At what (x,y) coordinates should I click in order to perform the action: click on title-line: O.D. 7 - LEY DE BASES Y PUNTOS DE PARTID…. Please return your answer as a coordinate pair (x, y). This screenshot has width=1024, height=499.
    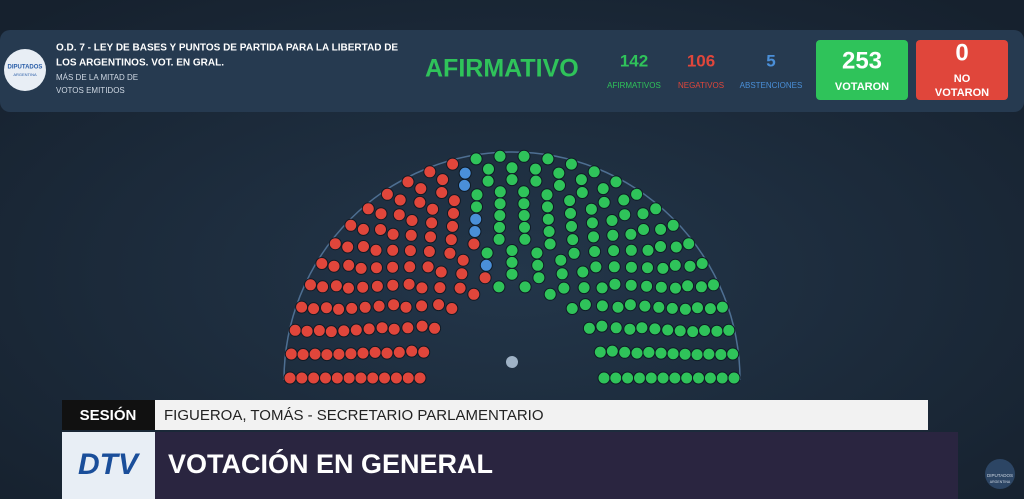
    Looking at the image, I should click on (227, 48).